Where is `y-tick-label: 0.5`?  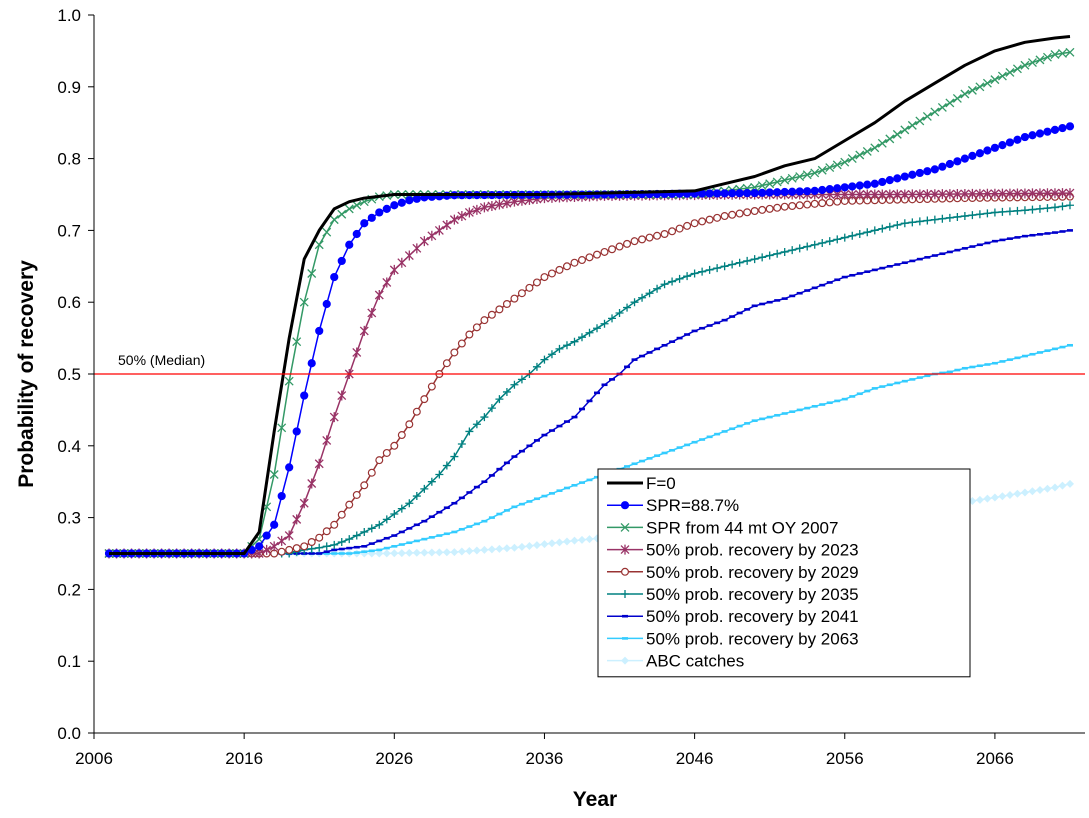 y-tick-label: 0.5 is located at coordinates (69, 374).